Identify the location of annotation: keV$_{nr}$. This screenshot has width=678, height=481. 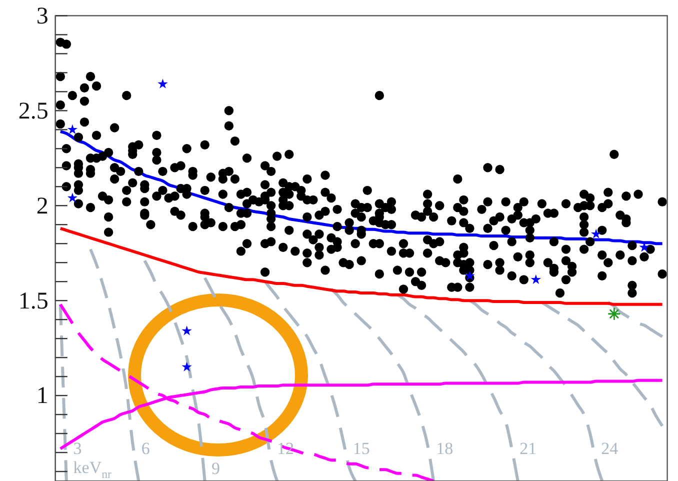
(92, 469).